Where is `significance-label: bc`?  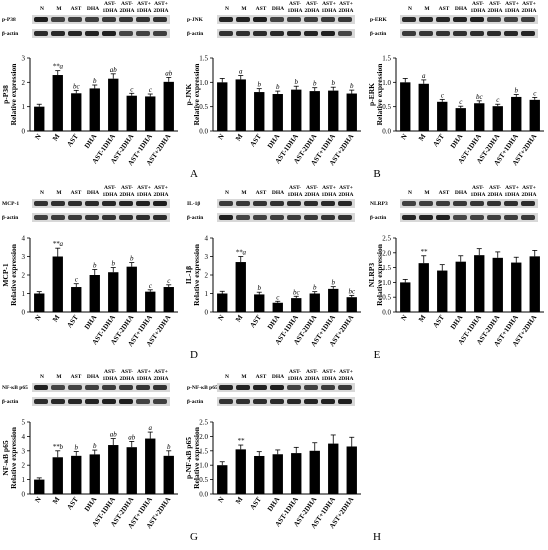
significance-label: bc is located at coordinates (480, 97).